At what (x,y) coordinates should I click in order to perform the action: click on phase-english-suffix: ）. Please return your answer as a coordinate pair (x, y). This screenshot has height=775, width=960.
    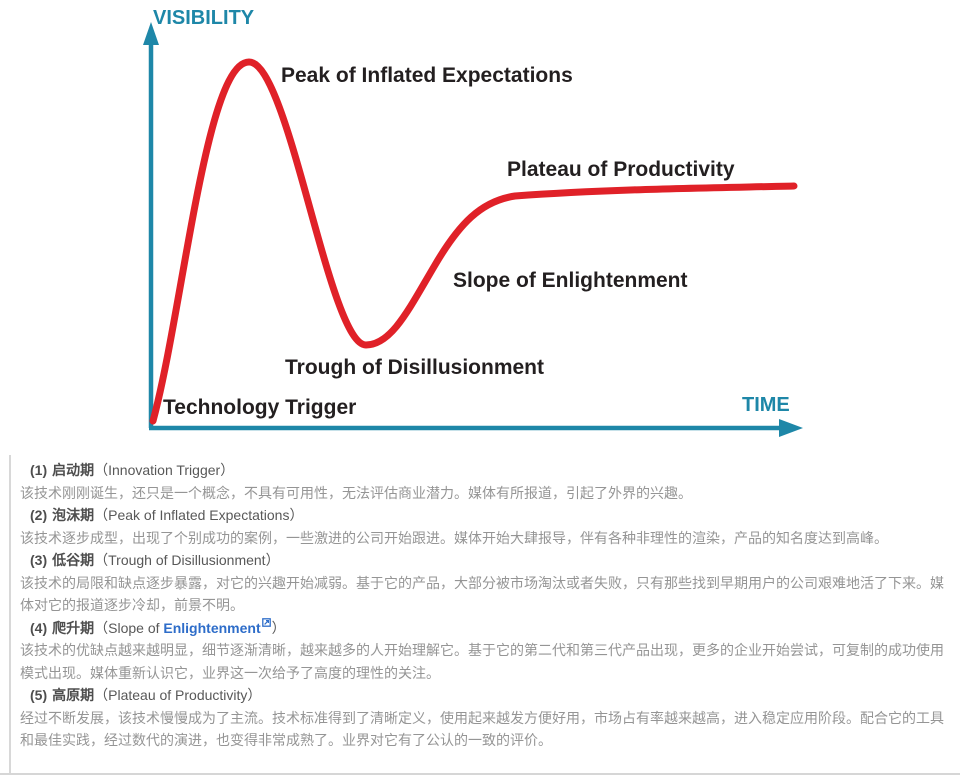
    Looking at the image, I should click on (278, 627).